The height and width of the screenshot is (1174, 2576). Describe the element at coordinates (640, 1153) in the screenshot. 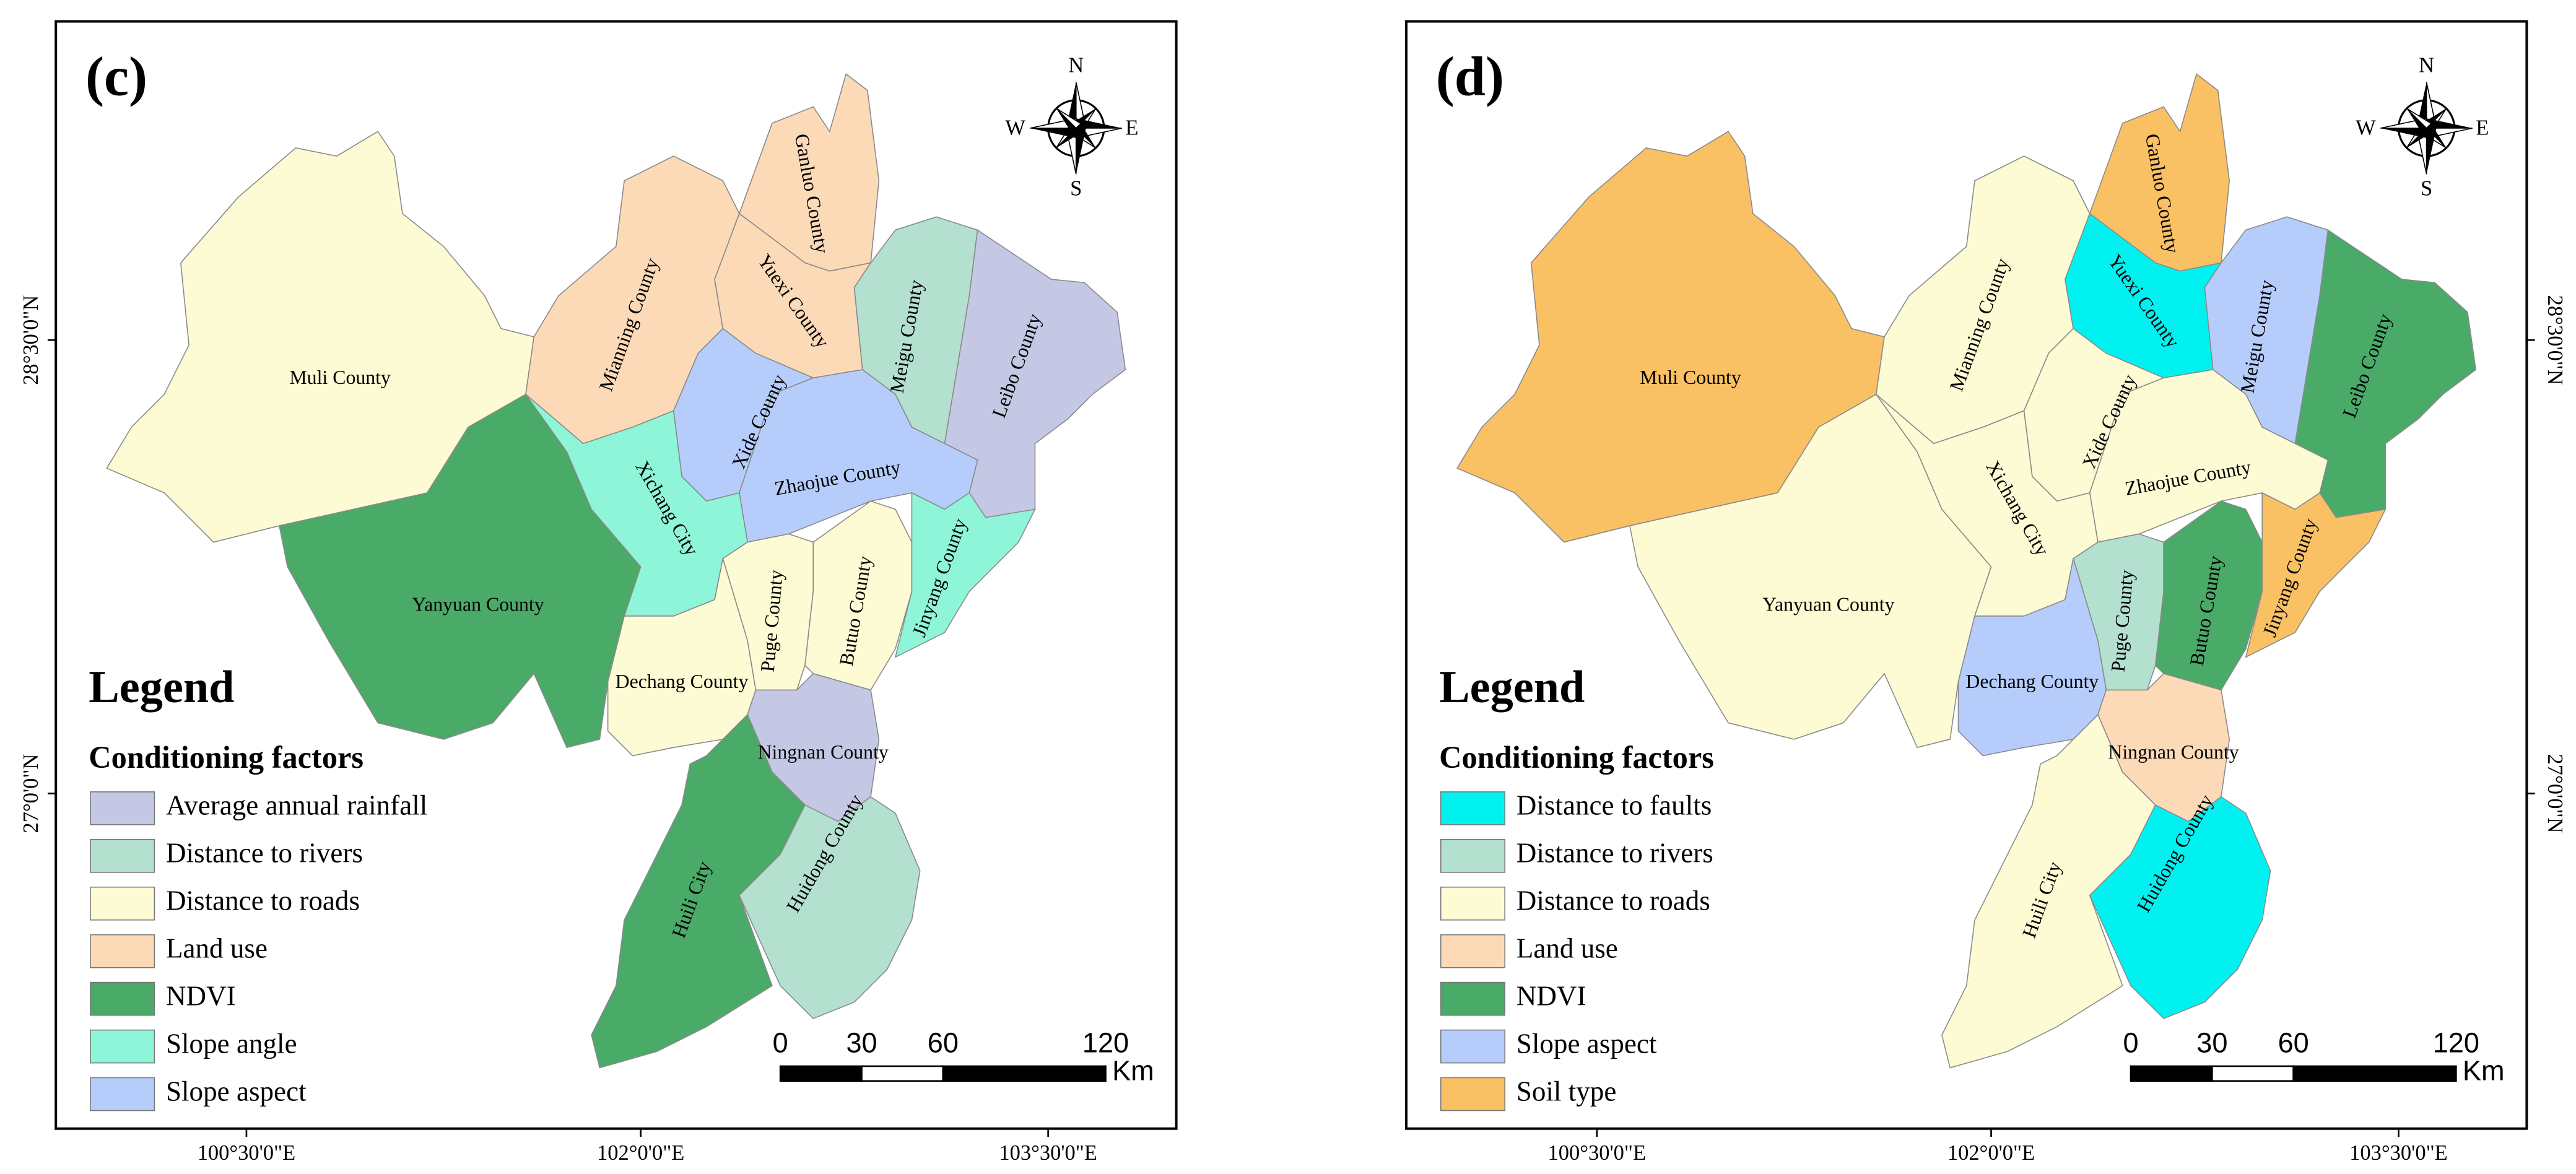

I see `x-coordinate-label: 102°0'0"E` at that location.